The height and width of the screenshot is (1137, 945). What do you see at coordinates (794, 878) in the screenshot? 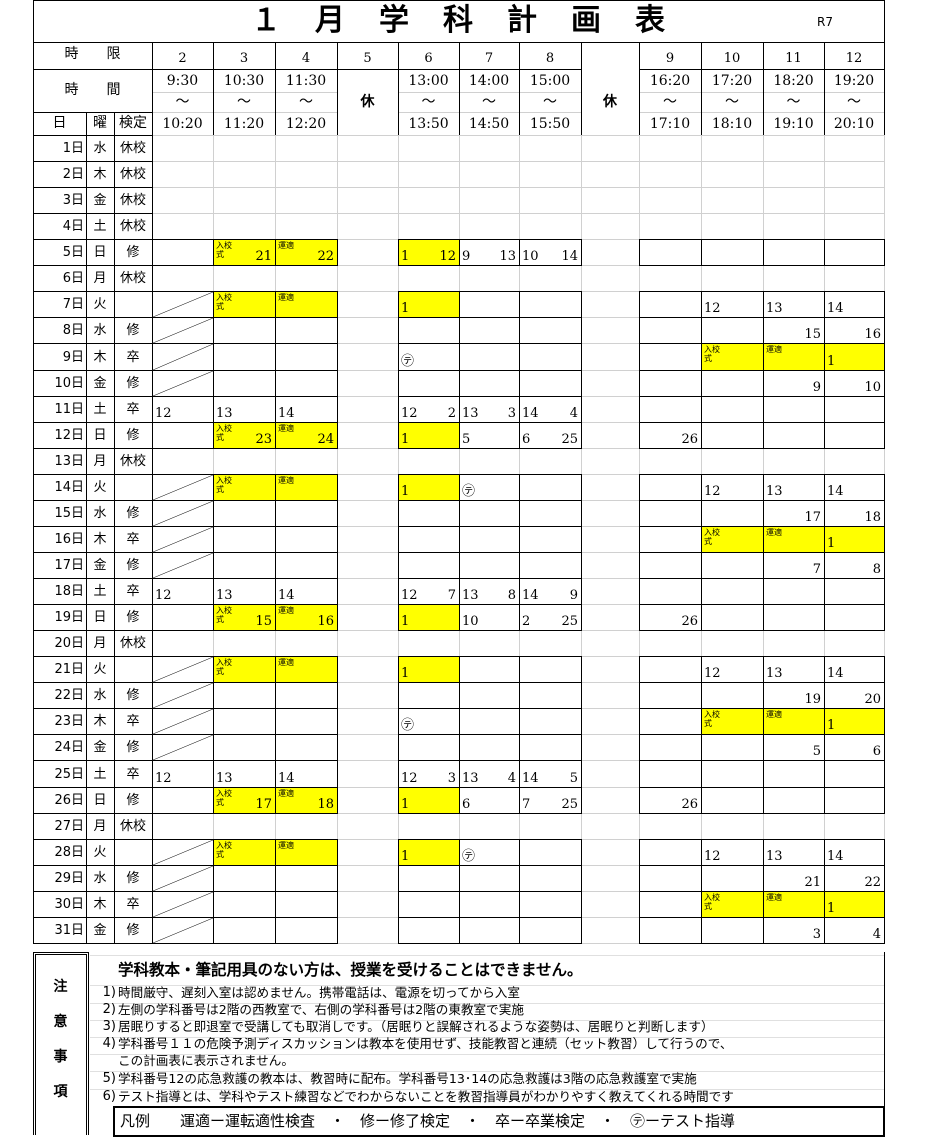
I see `schedule-cell: 21` at bounding box center [794, 878].